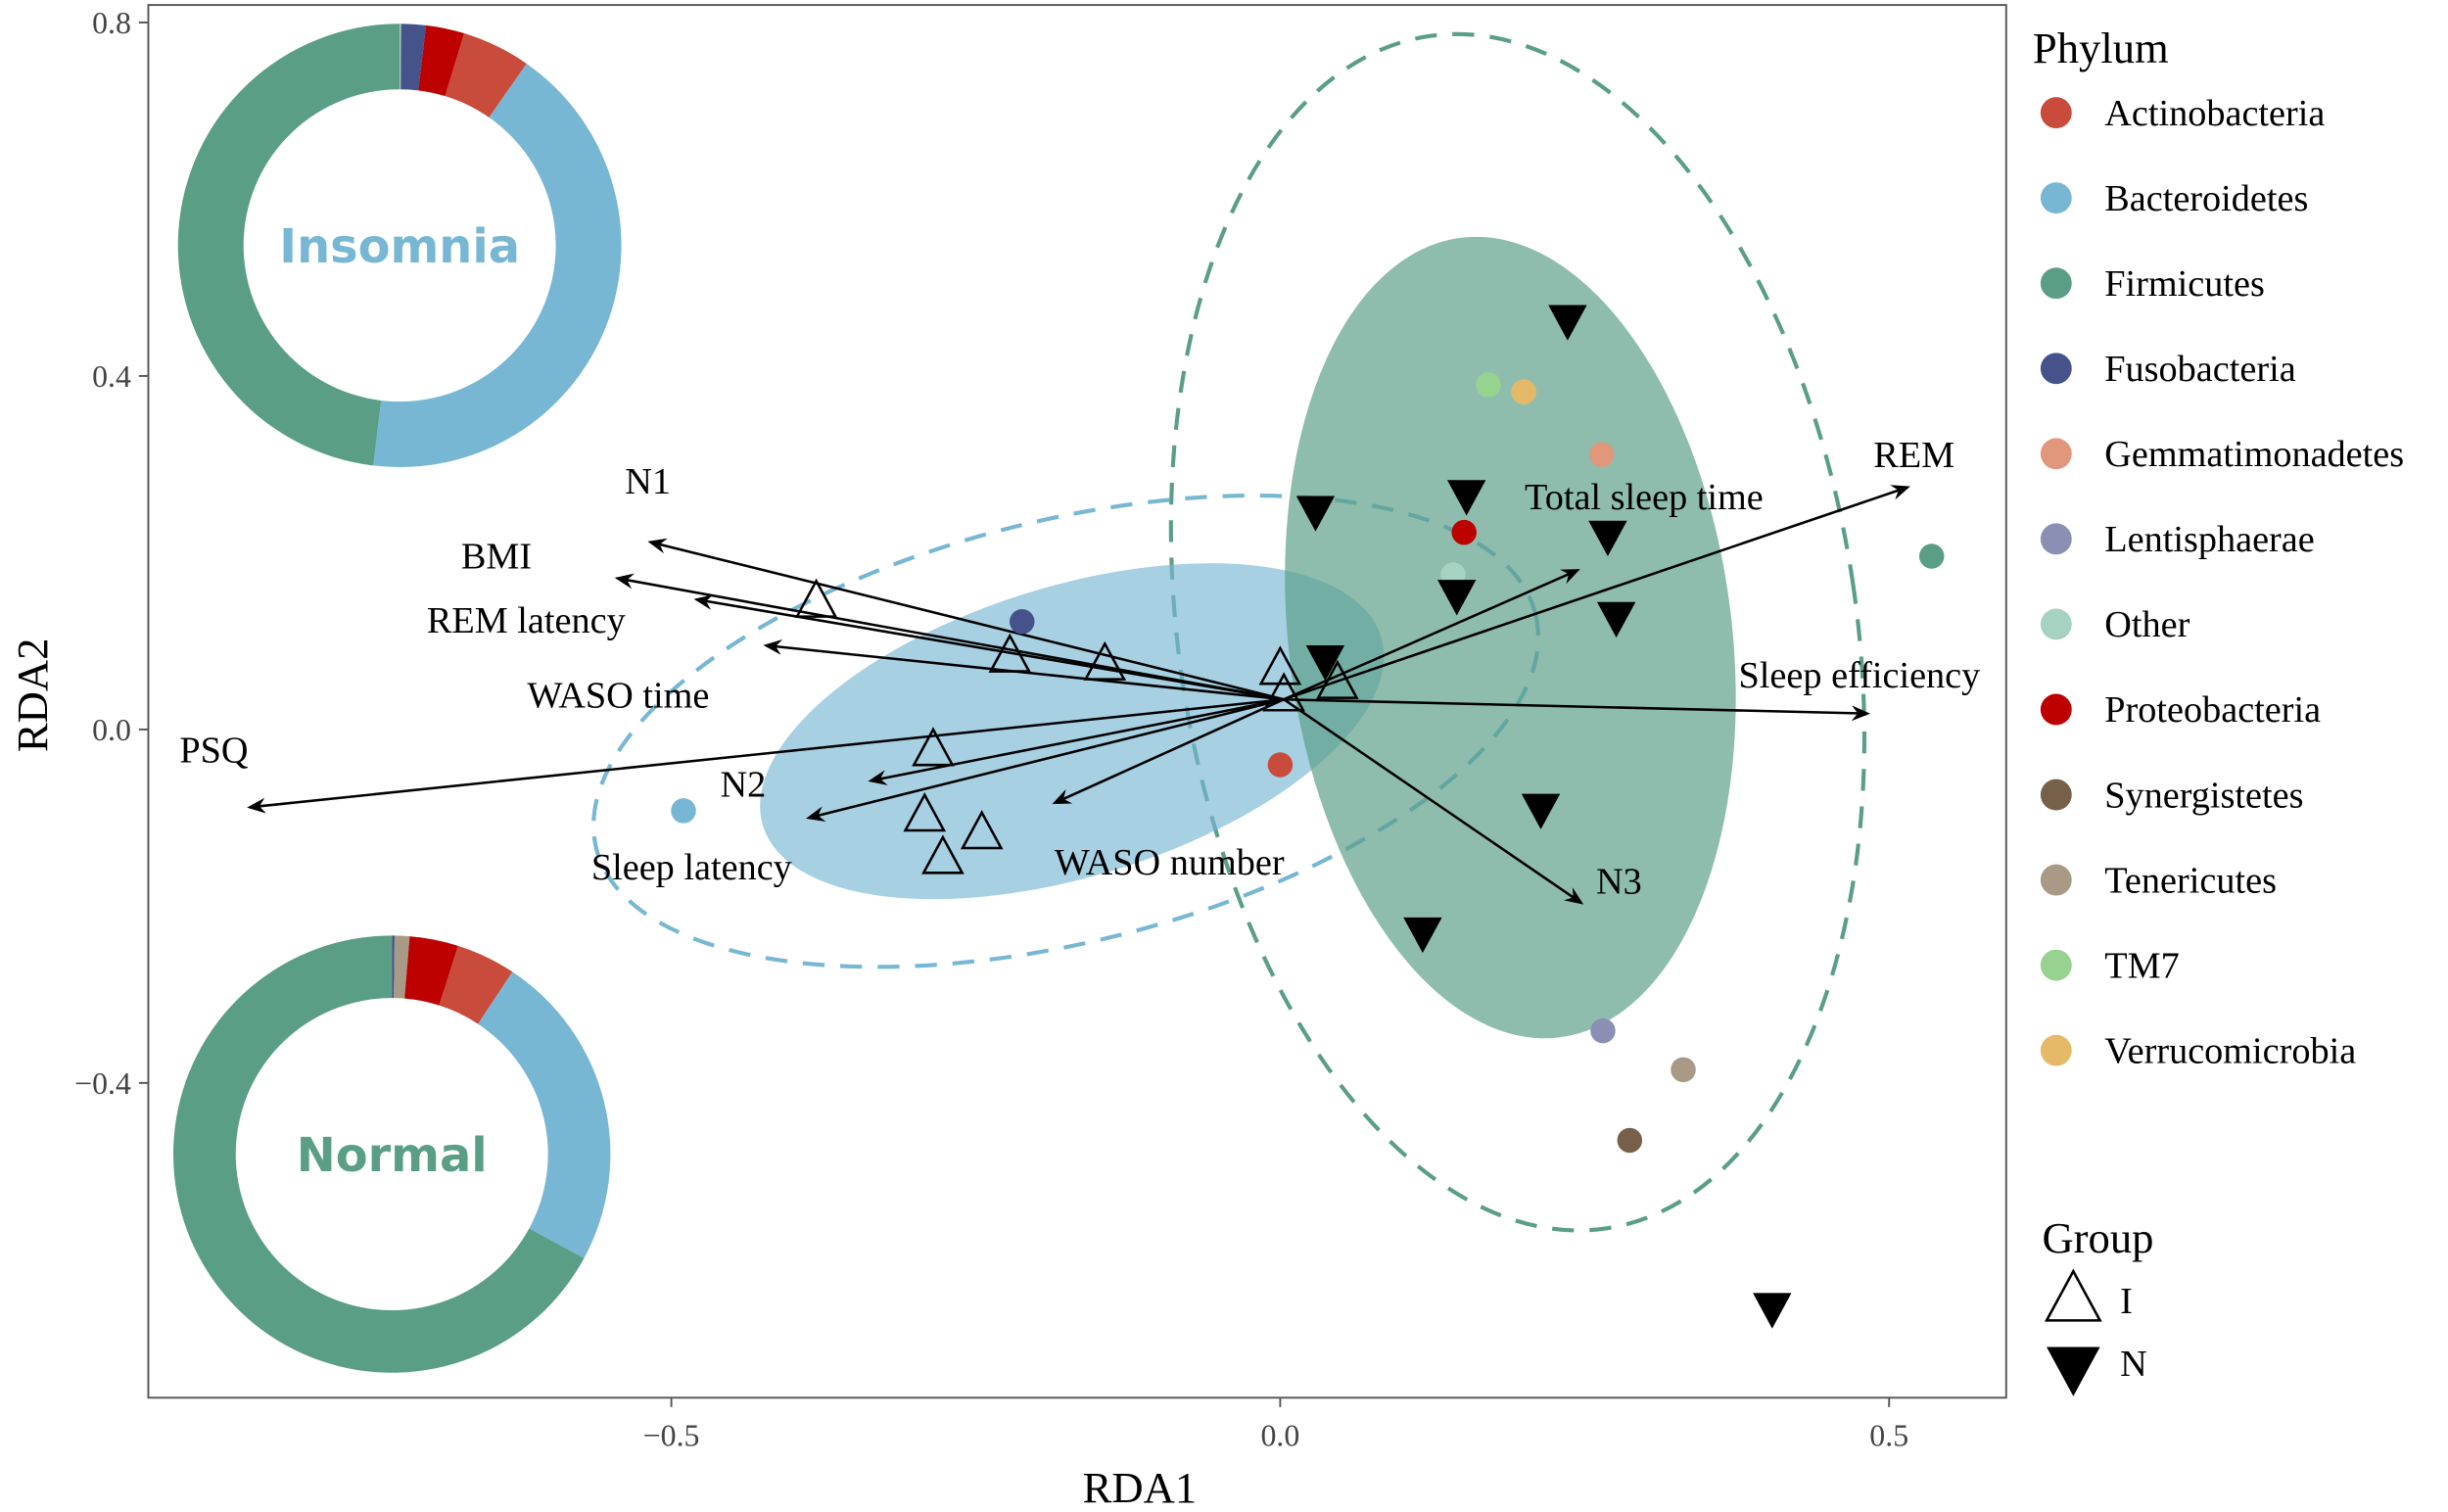 This screenshot has height=1512, width=2448. I want to click on arrow-rem-latency, so click(989, 647).